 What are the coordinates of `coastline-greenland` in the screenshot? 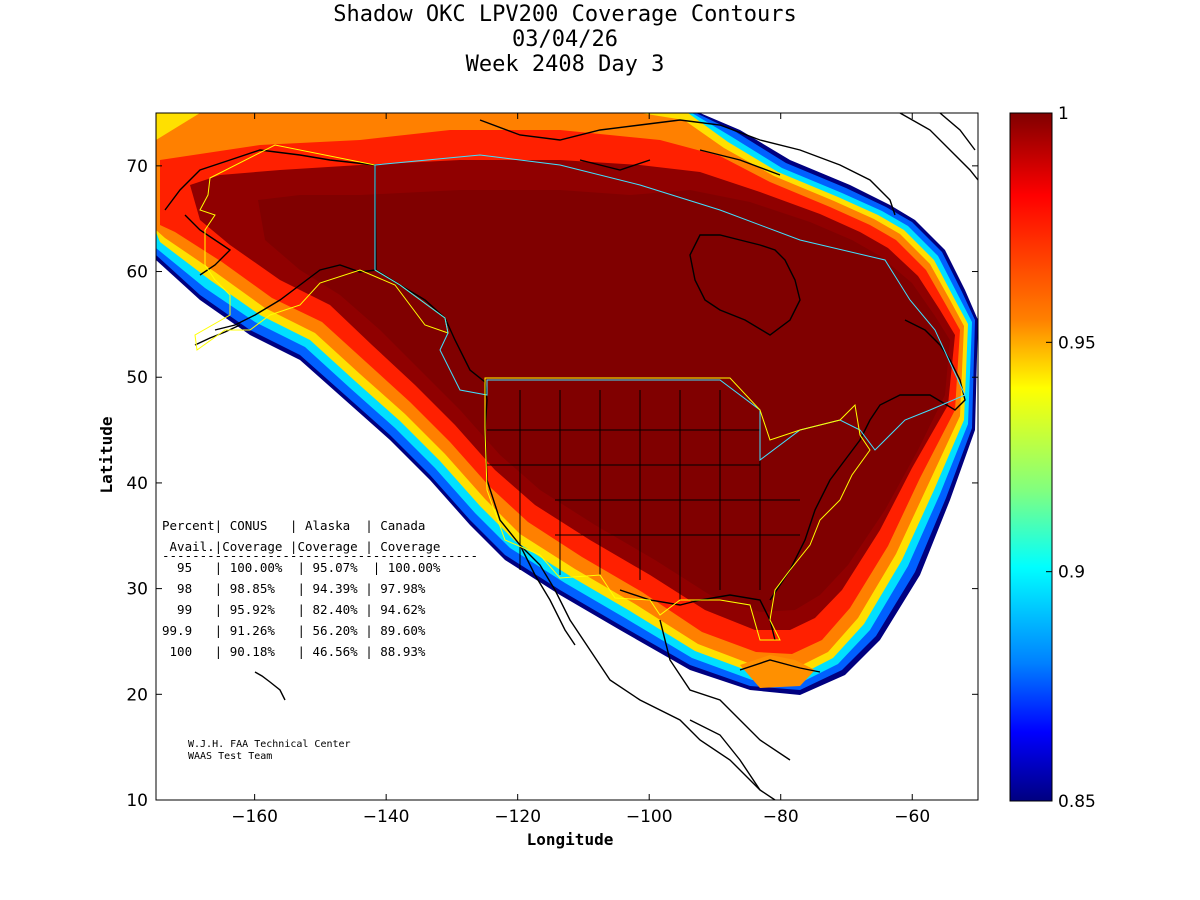 It's located at (938, 147).